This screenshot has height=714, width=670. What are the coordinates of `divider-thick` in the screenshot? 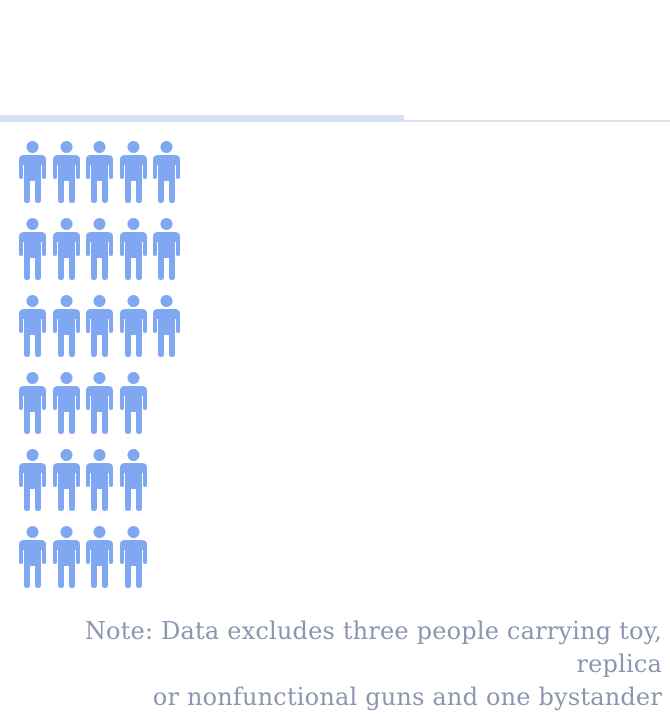 It's located at (202, 118).